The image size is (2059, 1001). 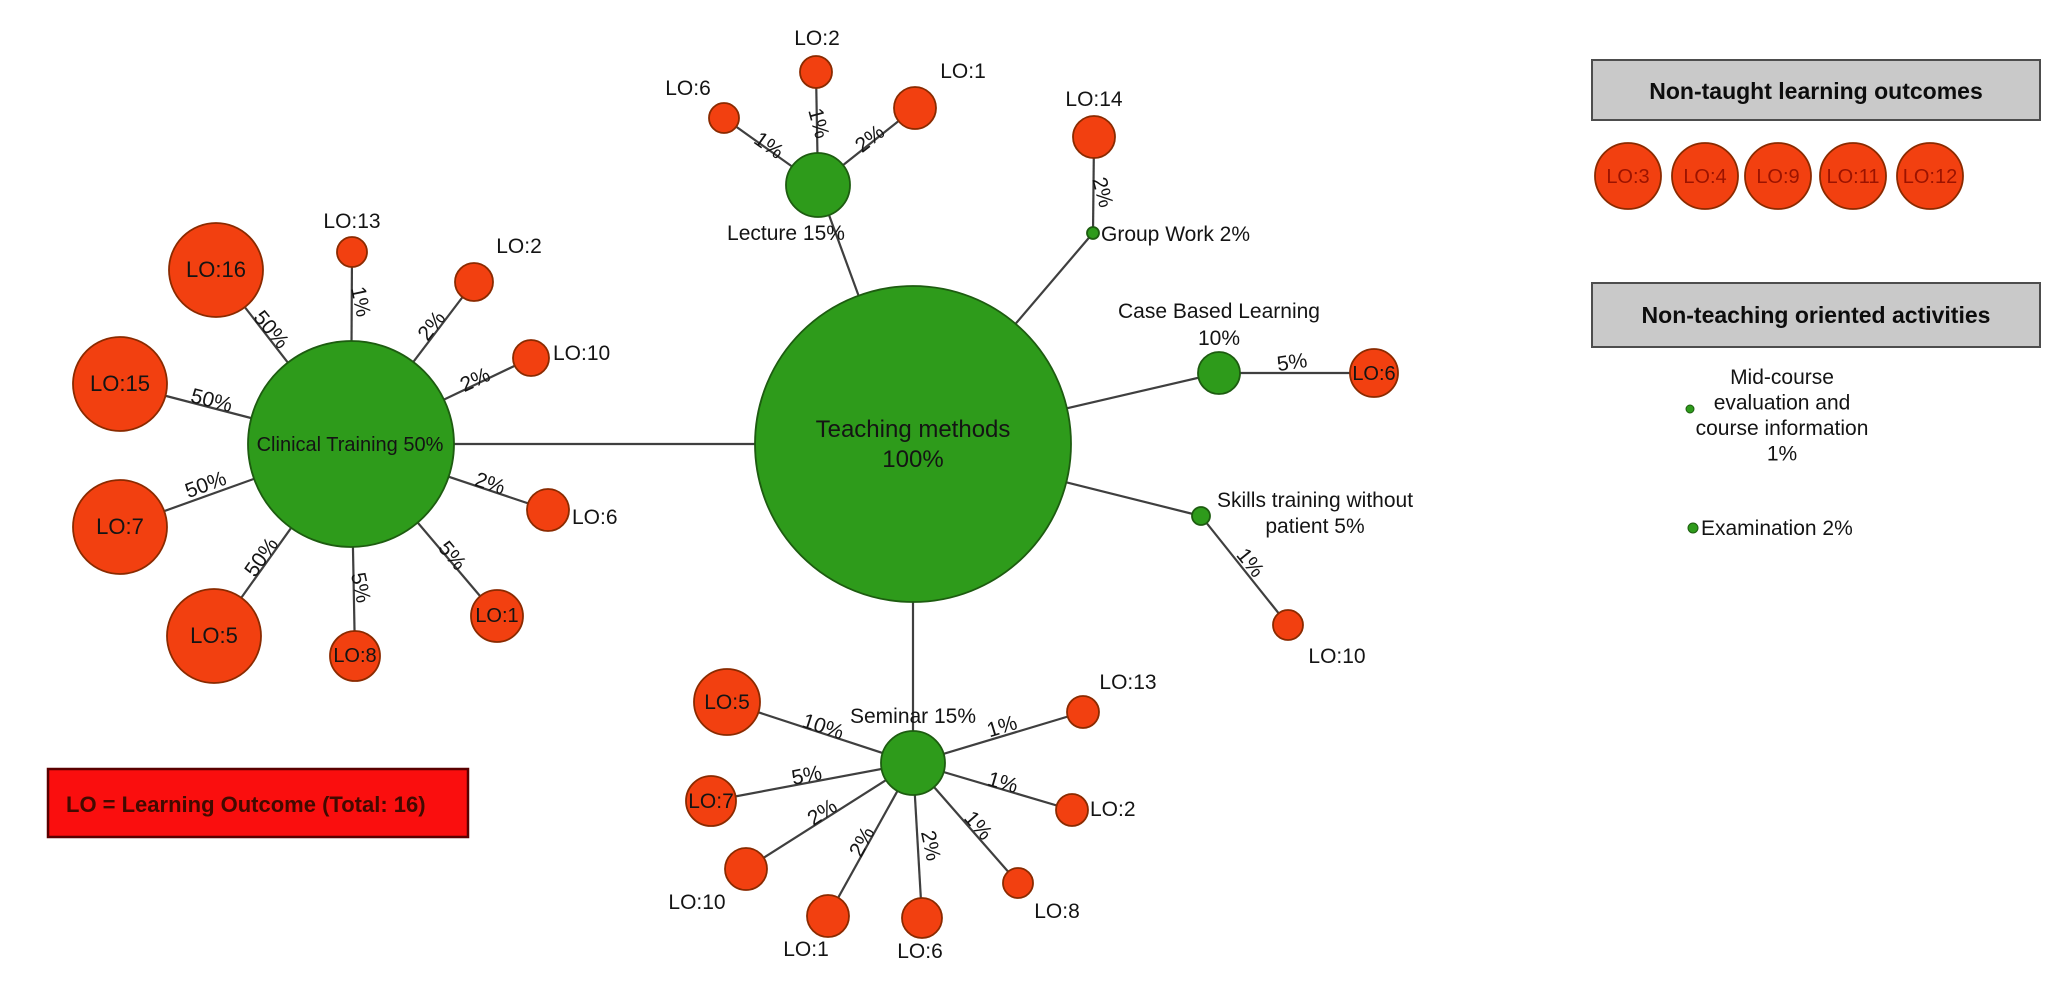 I want to click on node-se_lo5, so click(x=727, y=702).